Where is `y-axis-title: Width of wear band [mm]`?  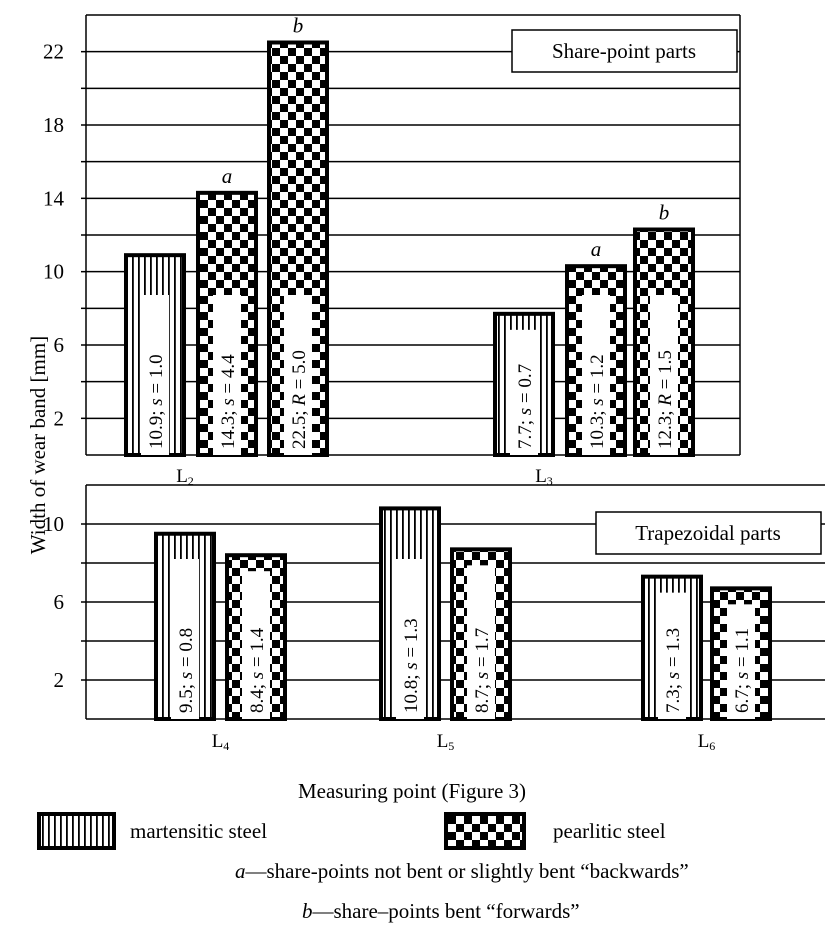
y-axis-title: Width of wear band [mm] is located at coordinates (38, 445).